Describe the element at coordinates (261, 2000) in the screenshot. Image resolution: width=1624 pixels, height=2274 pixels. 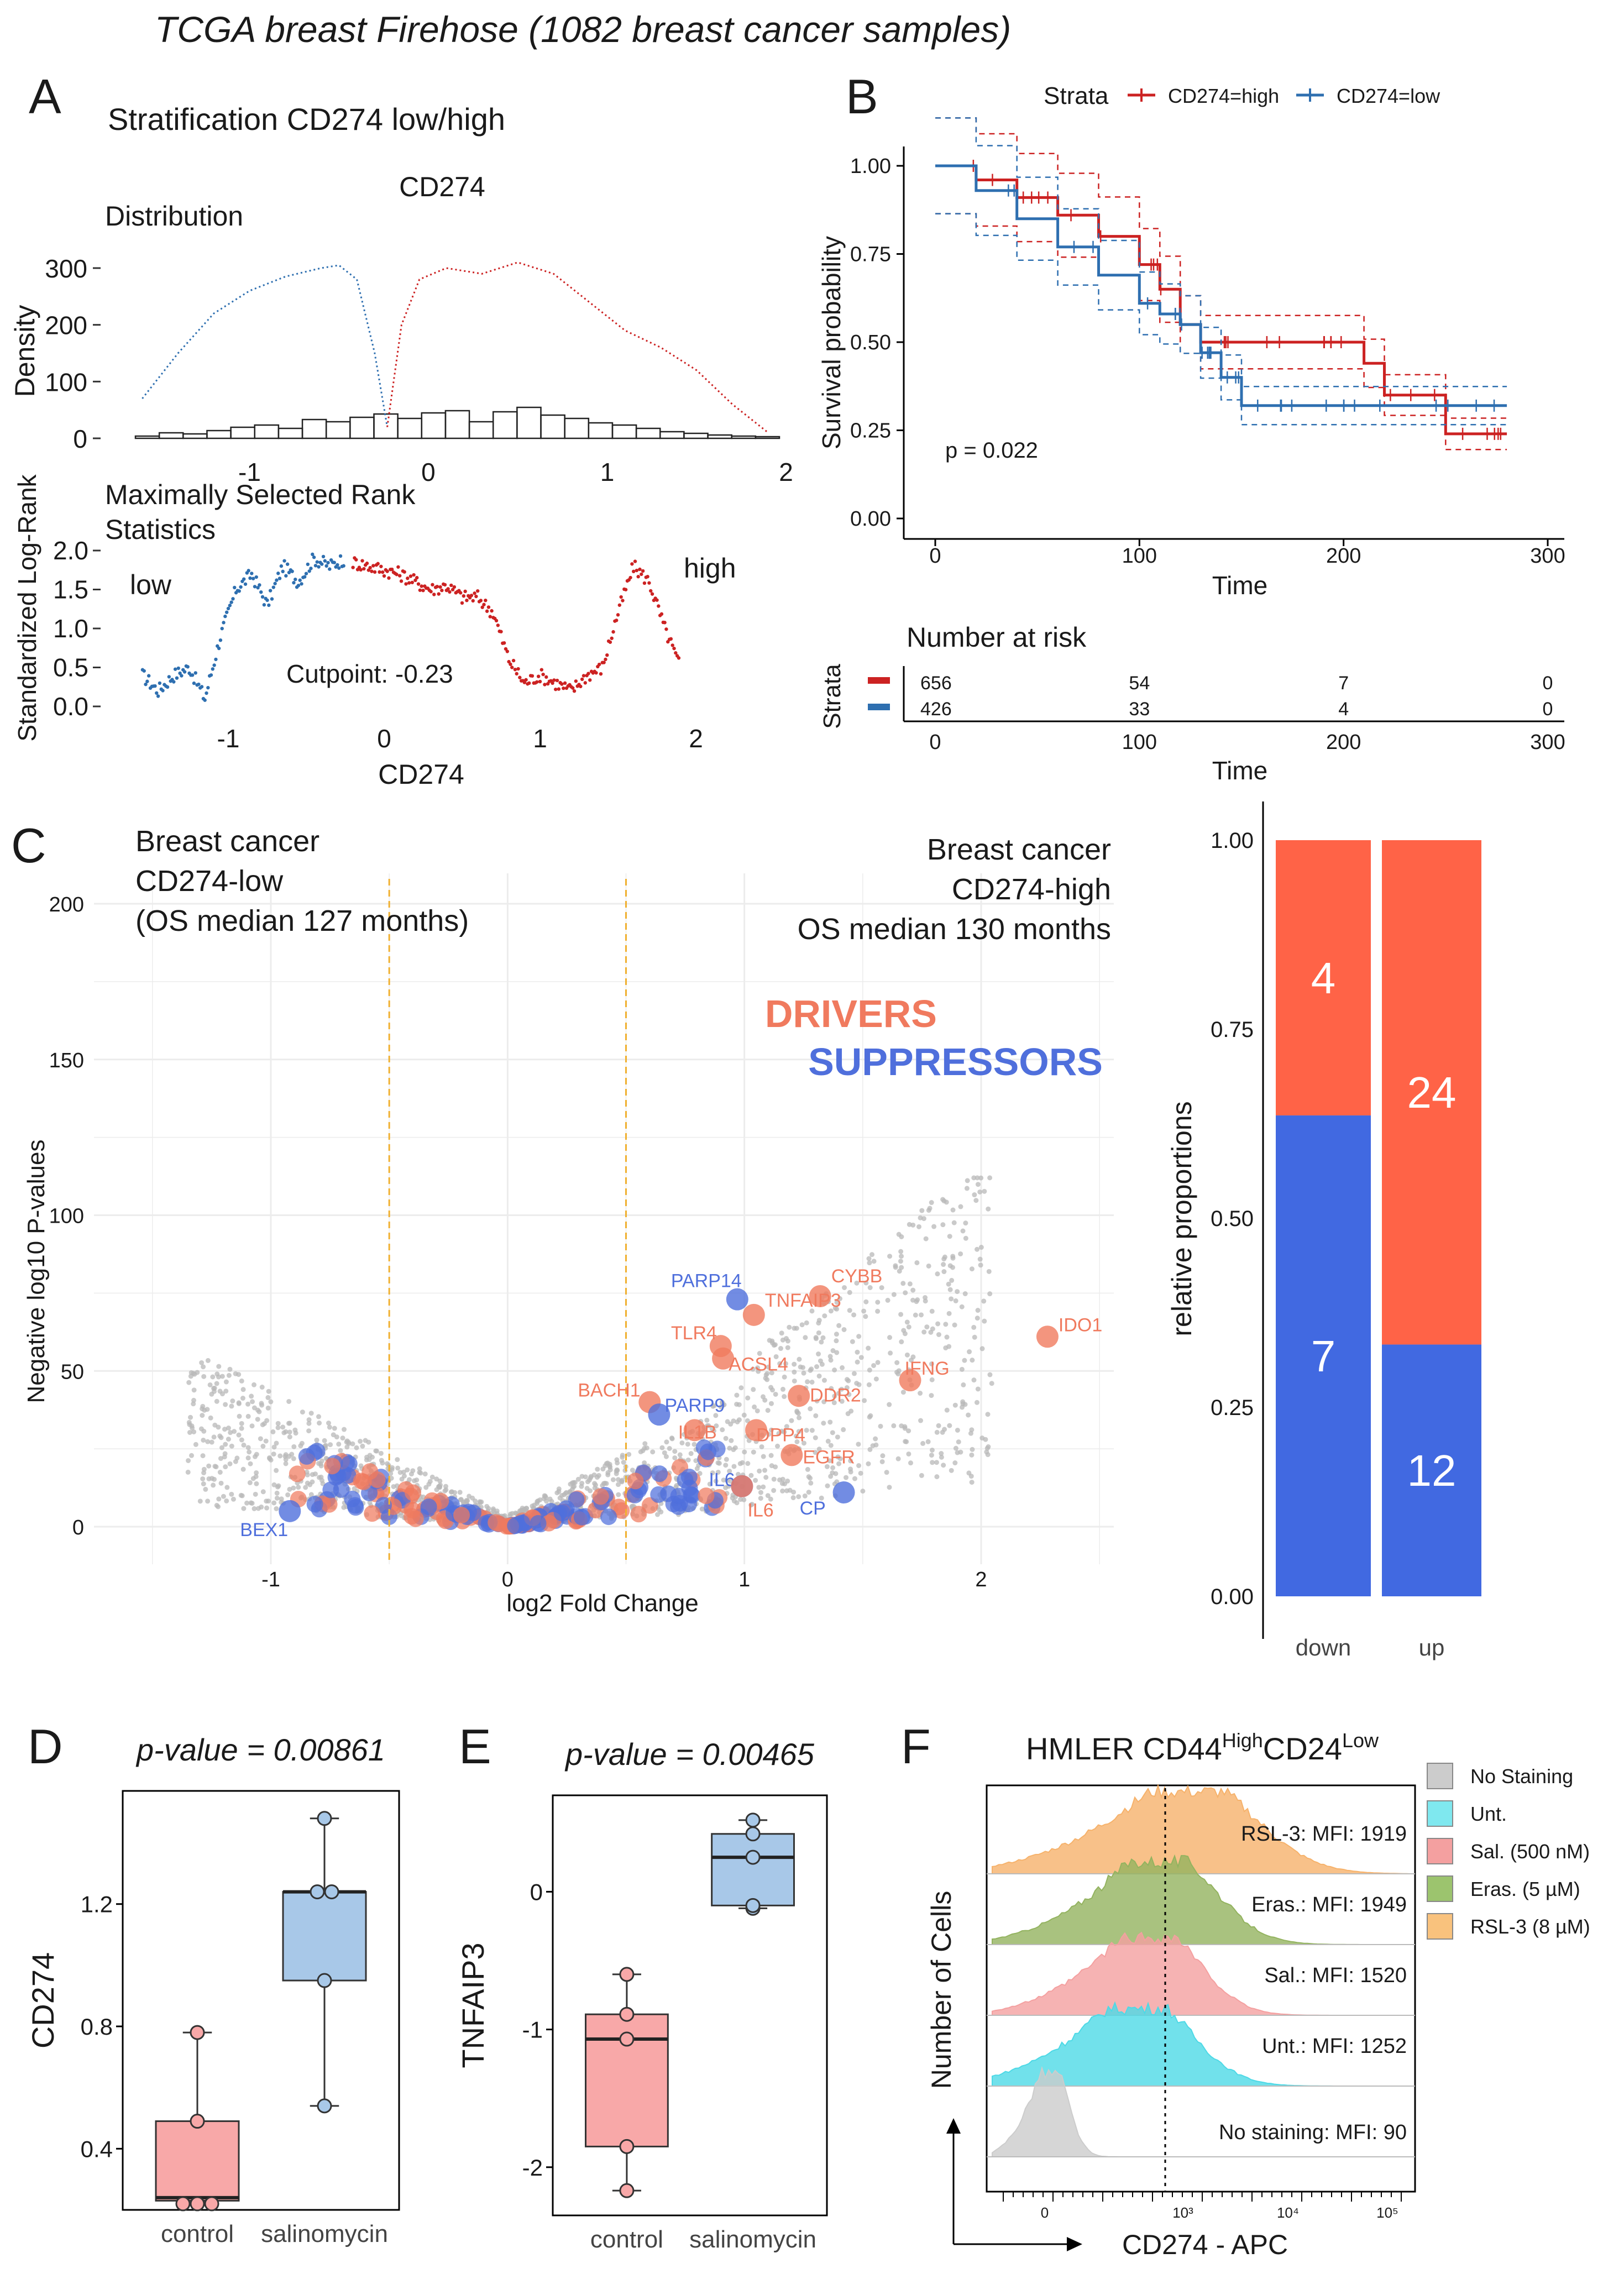
I see `box-panel-frame` at that location.